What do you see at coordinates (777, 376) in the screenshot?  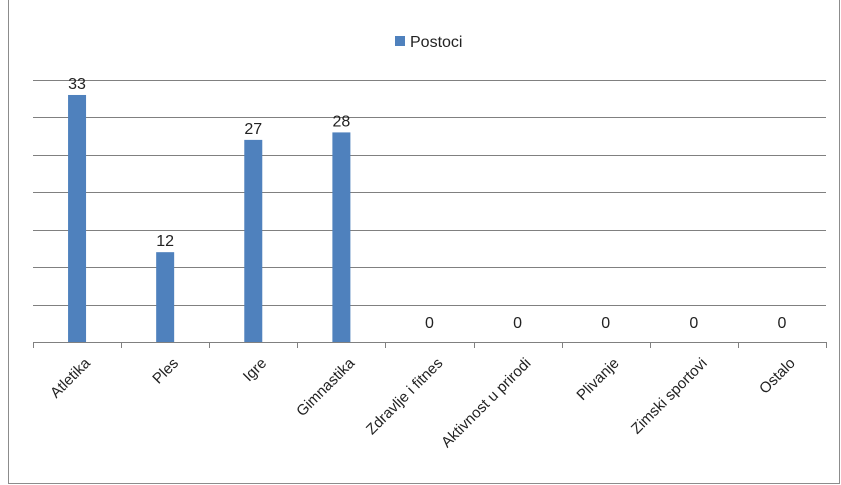 I see `x-tick-label: Ostalo` at bounding box center [777, 376].